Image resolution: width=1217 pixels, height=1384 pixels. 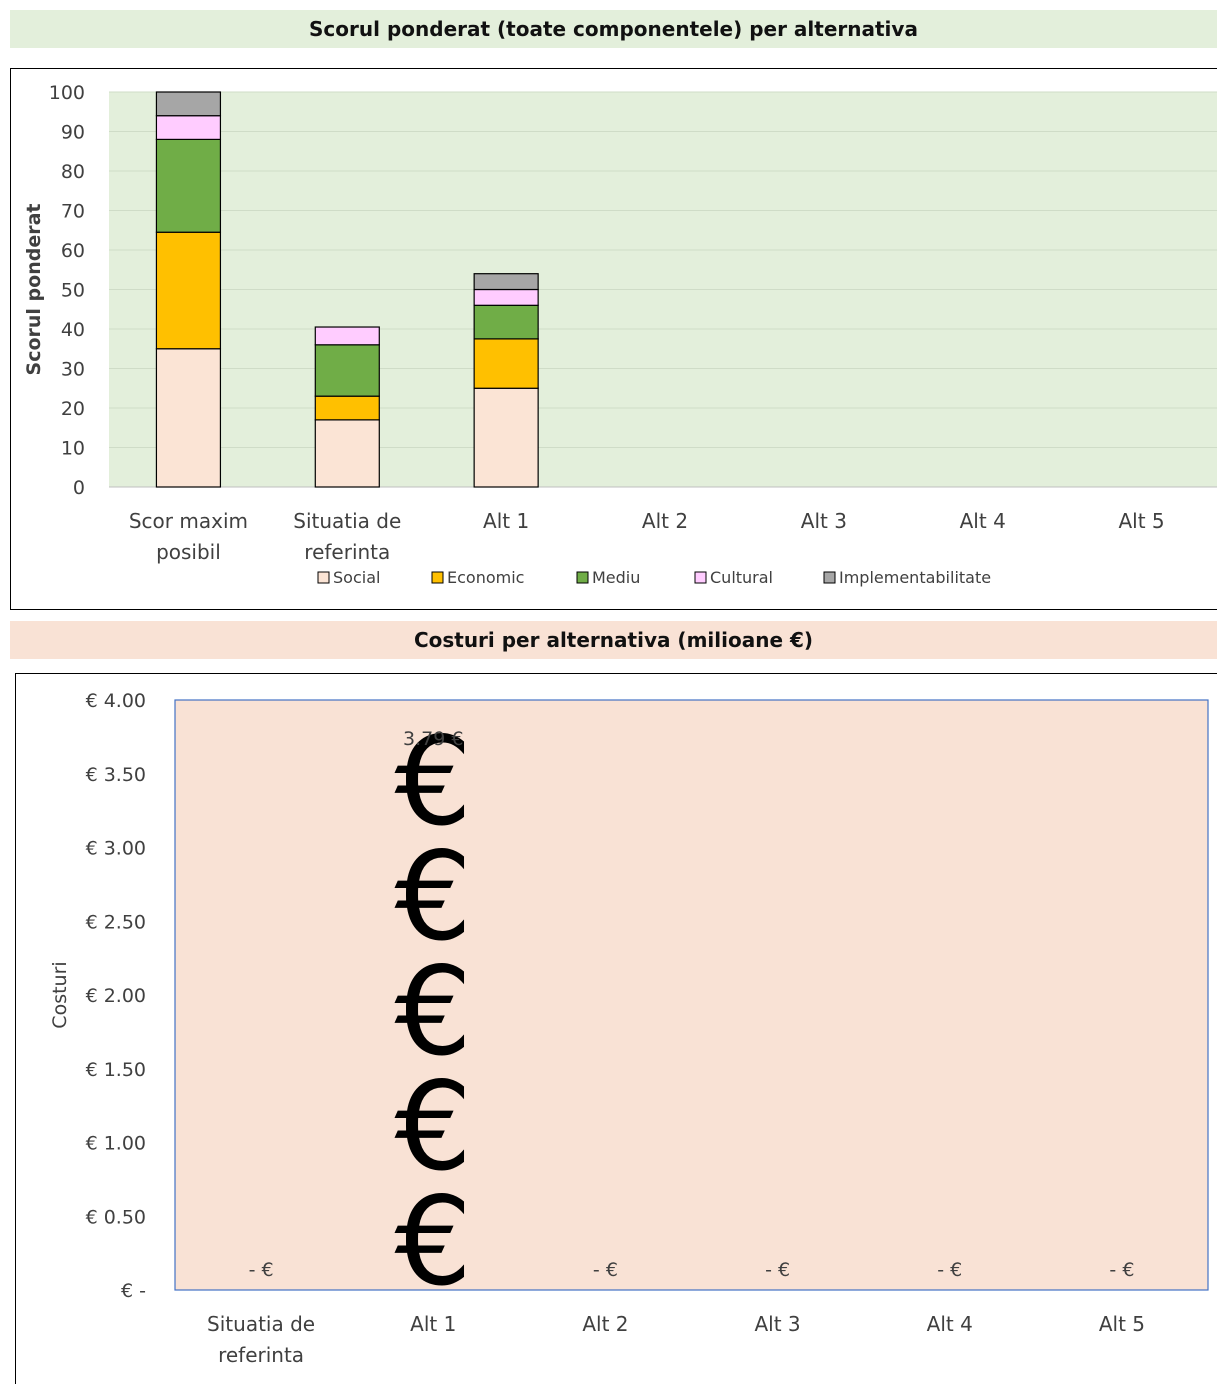 What do you see at coordinates (116, 1217) in the screenshot?
I see `y-tick-label: € 0.50` at bounding box center [116, 1217].